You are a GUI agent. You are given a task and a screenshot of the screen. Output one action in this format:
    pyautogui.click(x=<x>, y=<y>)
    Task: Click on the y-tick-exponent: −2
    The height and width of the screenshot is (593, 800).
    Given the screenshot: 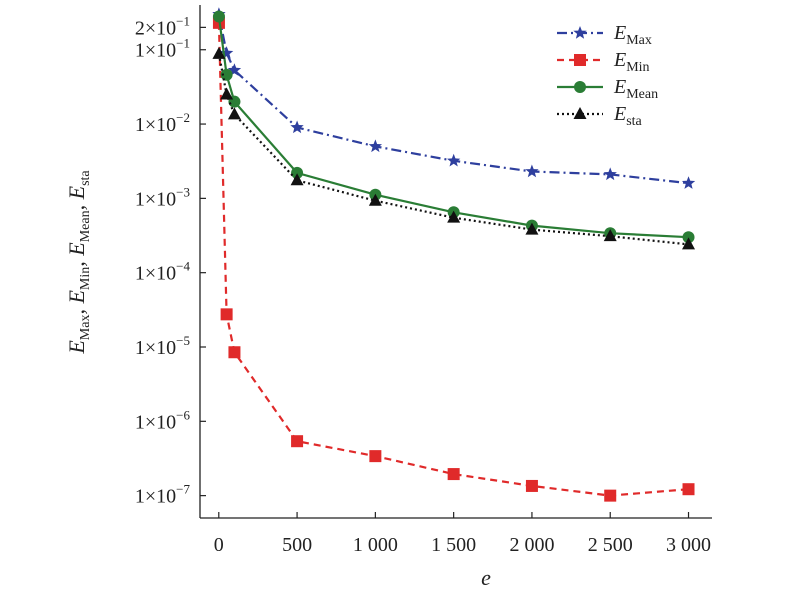 What is the action you would take?
    pyautogui.click(x=183, y=117)
    